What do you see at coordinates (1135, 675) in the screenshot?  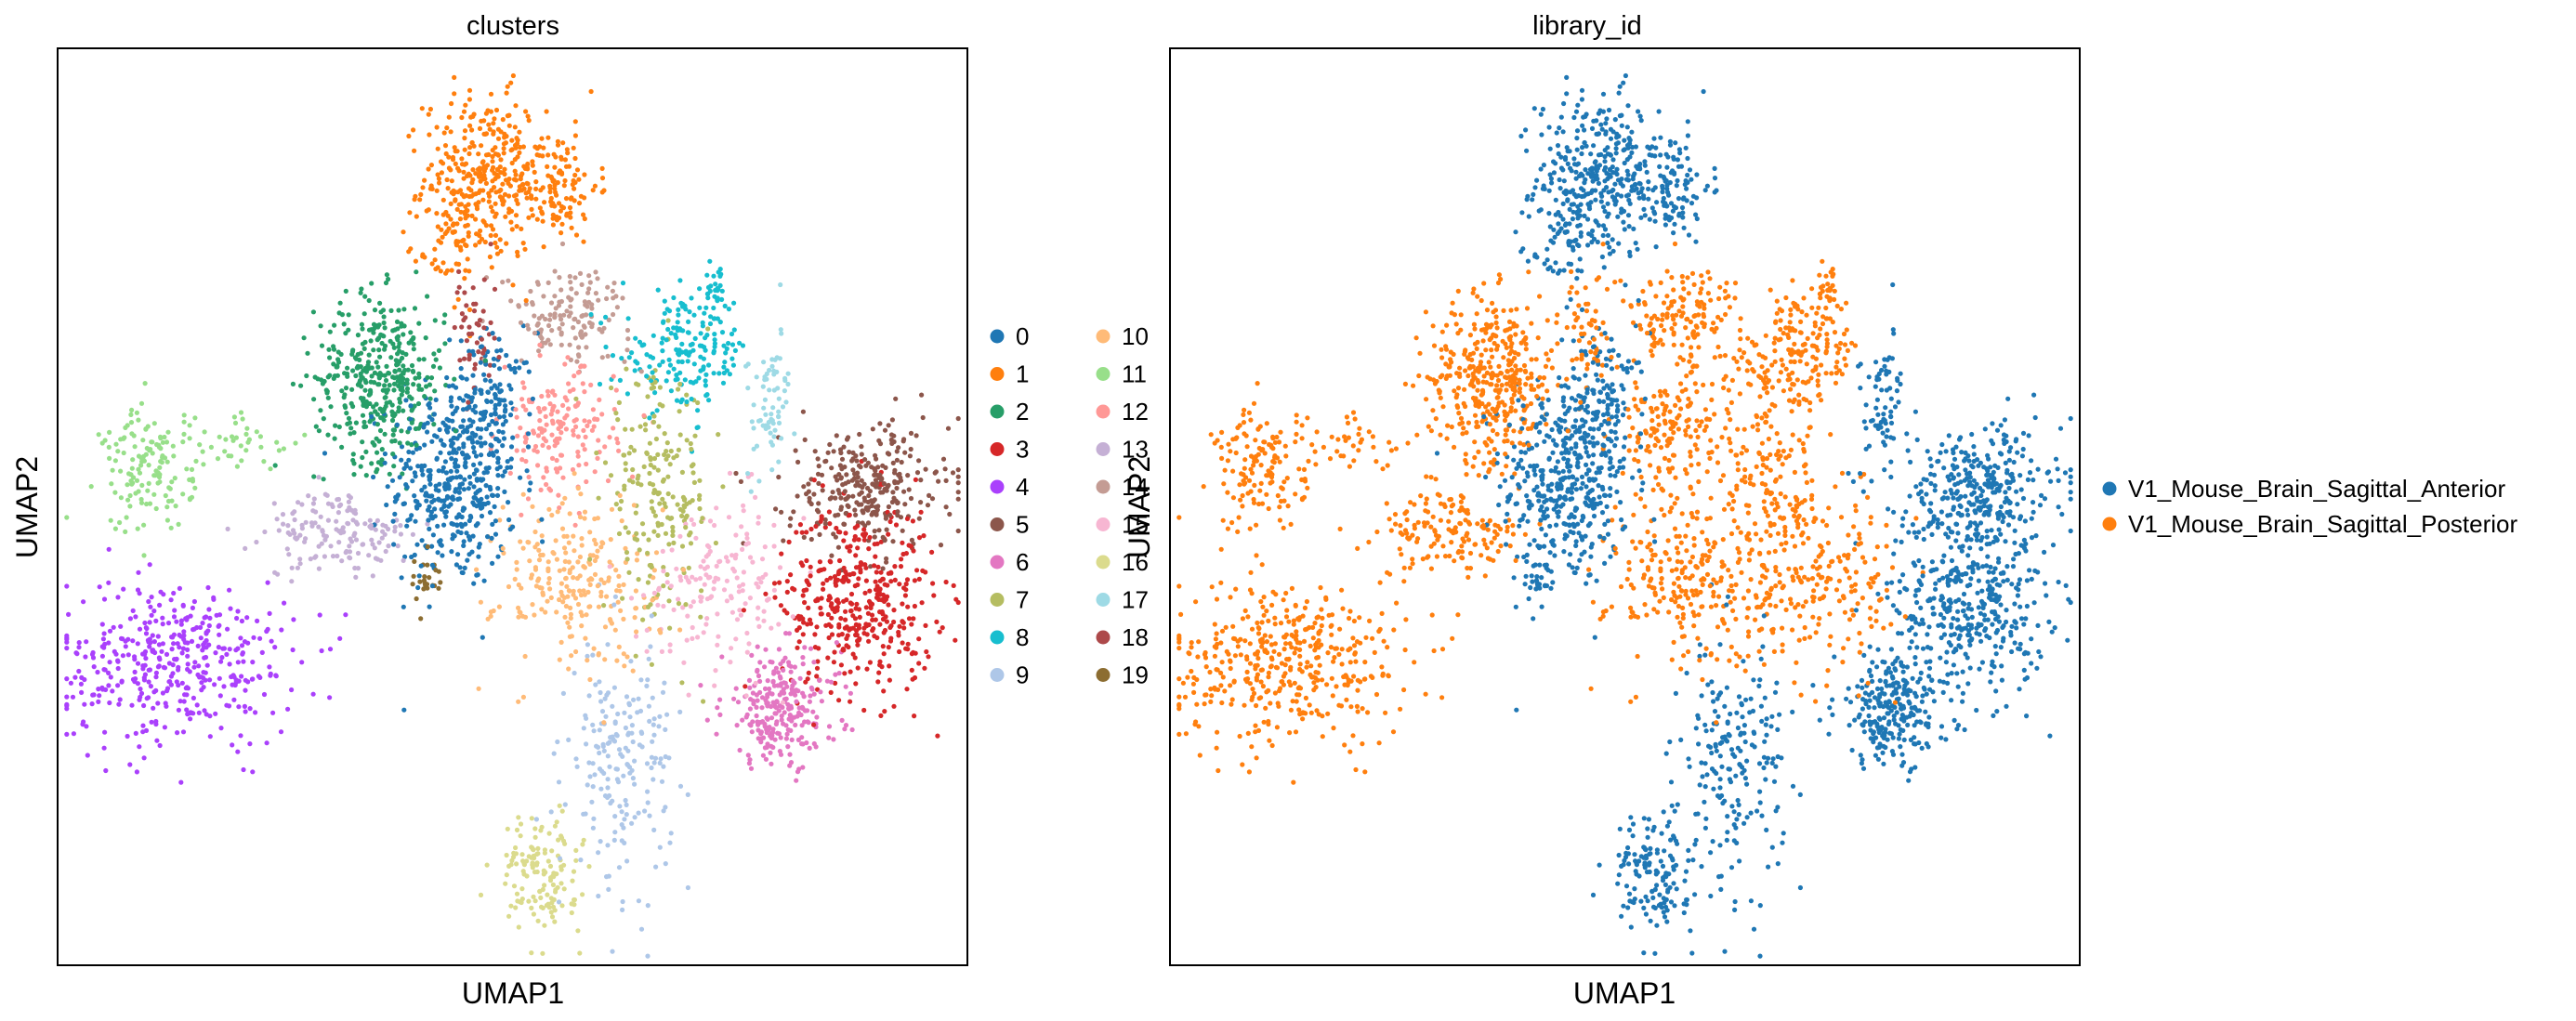 I see `legend-label: 19` at bounding box center [1135, 675].